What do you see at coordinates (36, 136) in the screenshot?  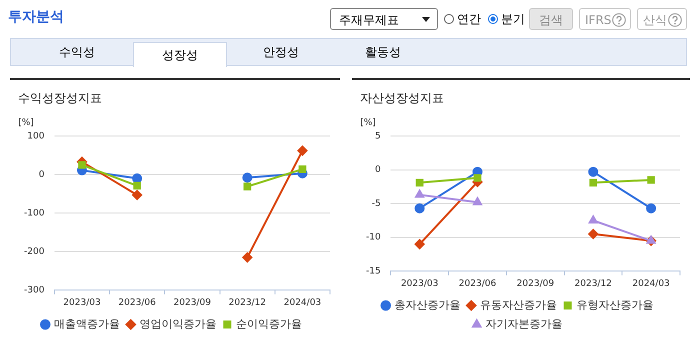 I see `y-tick-label: 100` at bounding box center [36, 136].